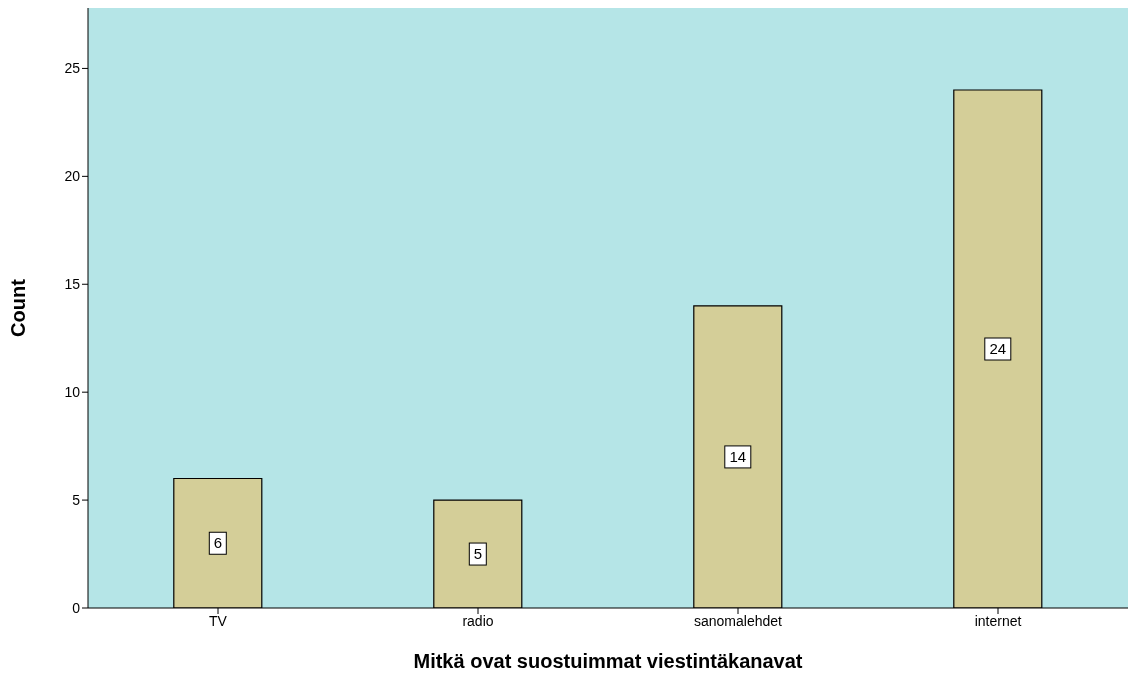 The height and width of the screenshot is (678, 1128). Describe the element at coordinates (218, 620) in the screenshot. I see `x-tick-label: TV` at that location.